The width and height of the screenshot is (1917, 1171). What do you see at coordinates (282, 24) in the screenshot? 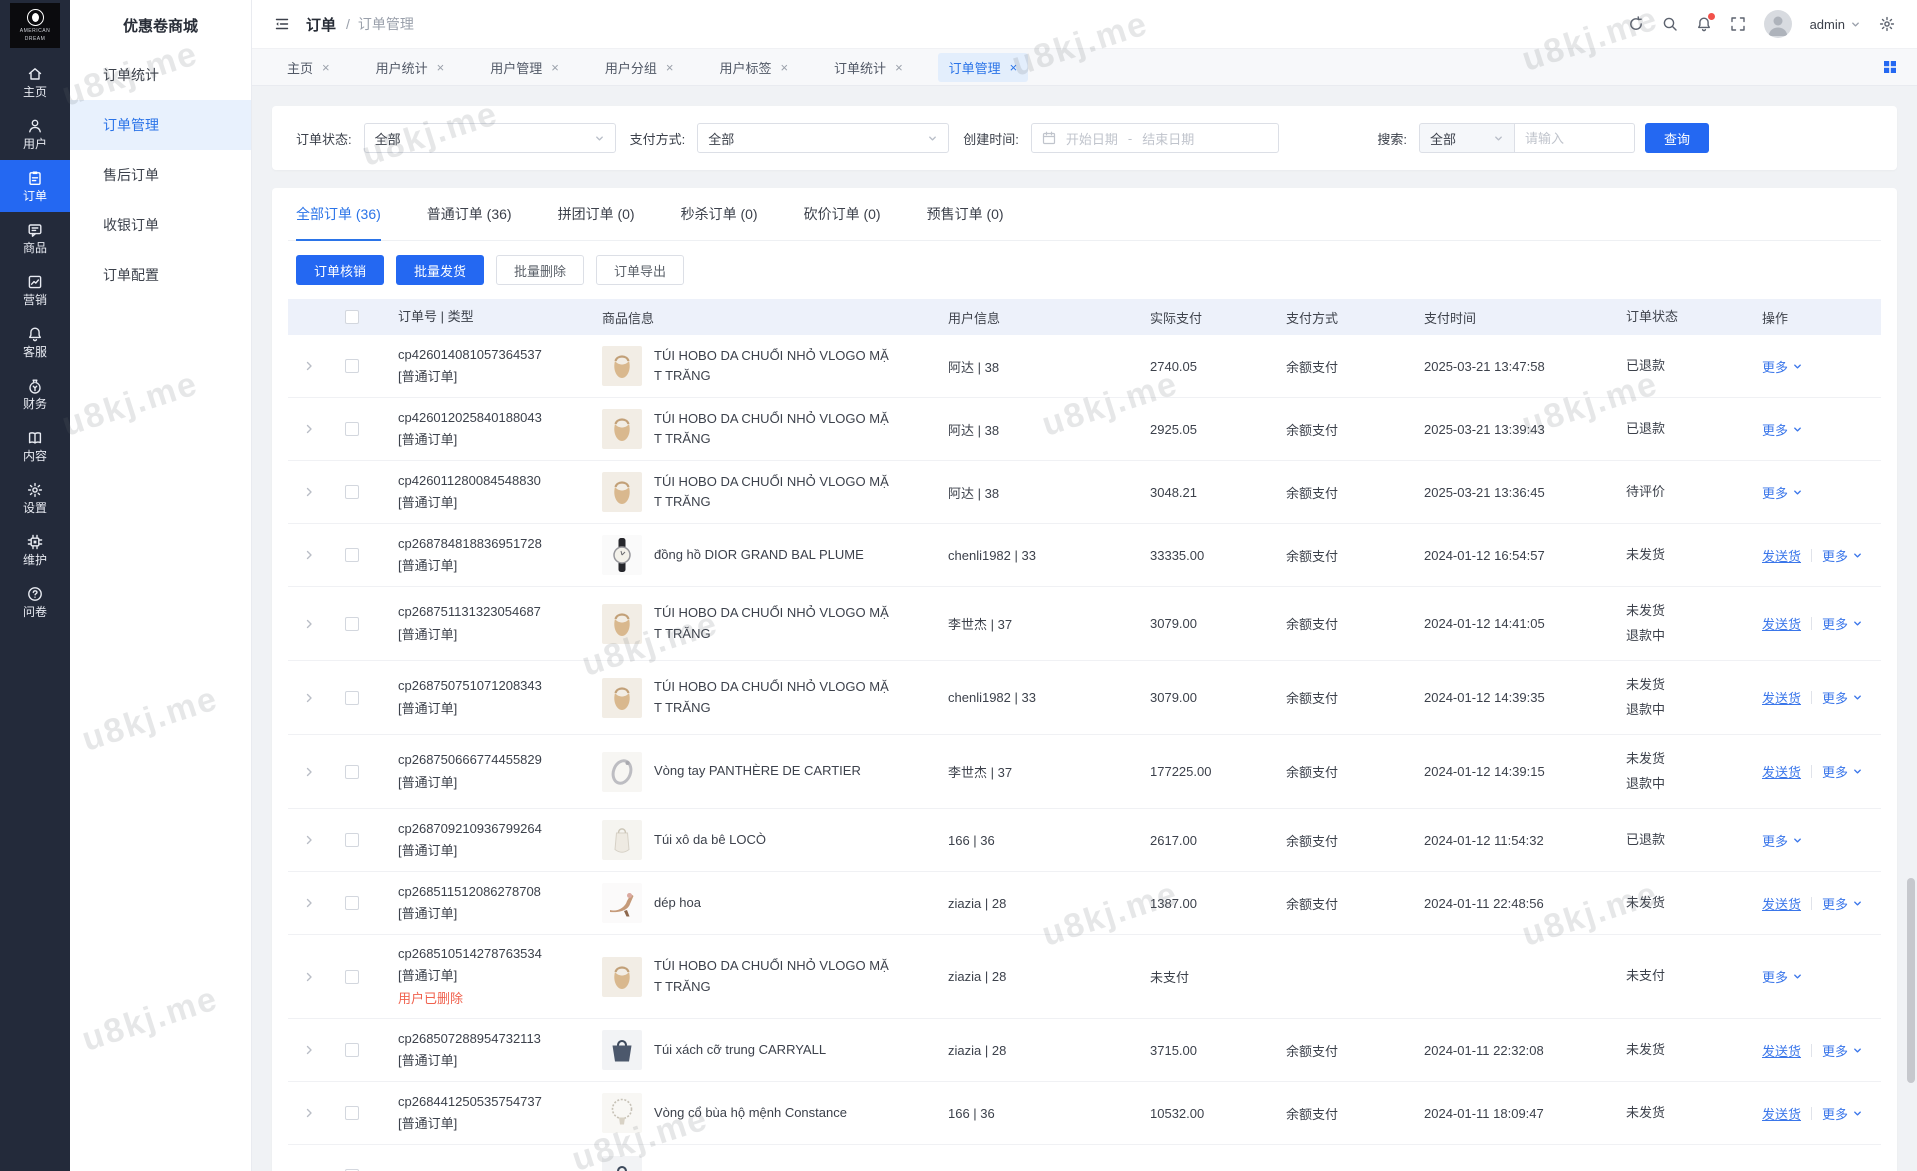
I see `collapse-menu-icon` at bounding box center [282, 24].